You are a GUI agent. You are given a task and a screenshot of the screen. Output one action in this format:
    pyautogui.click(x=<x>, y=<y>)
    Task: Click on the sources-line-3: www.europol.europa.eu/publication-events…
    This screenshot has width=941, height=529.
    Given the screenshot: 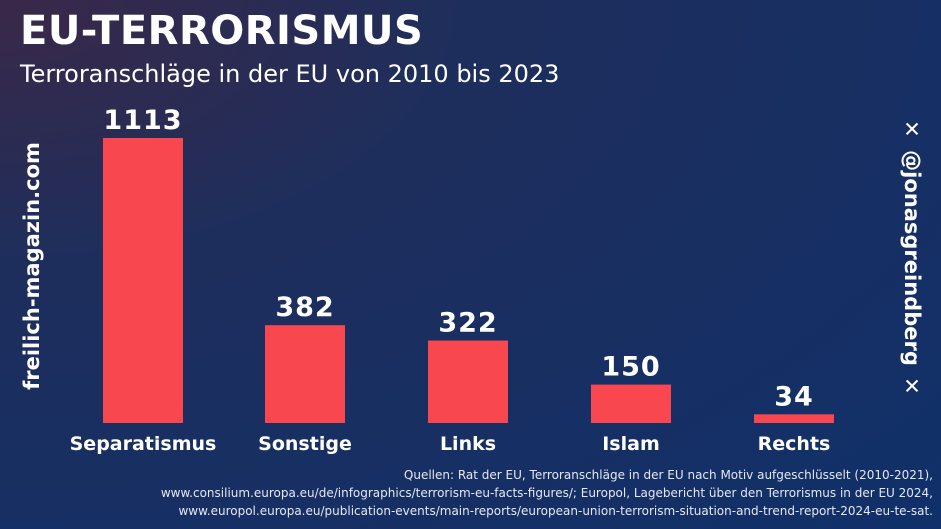 What is the action you would take?
    pyautogui.click(x=555, y=511)
    